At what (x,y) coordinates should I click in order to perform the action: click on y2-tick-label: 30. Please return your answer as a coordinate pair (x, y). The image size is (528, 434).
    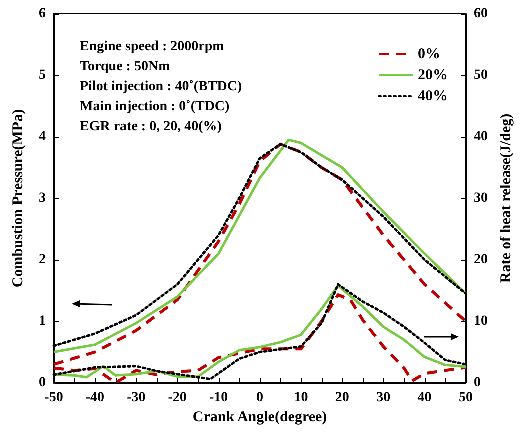
    Looking at the image, I should click on (481, 198).